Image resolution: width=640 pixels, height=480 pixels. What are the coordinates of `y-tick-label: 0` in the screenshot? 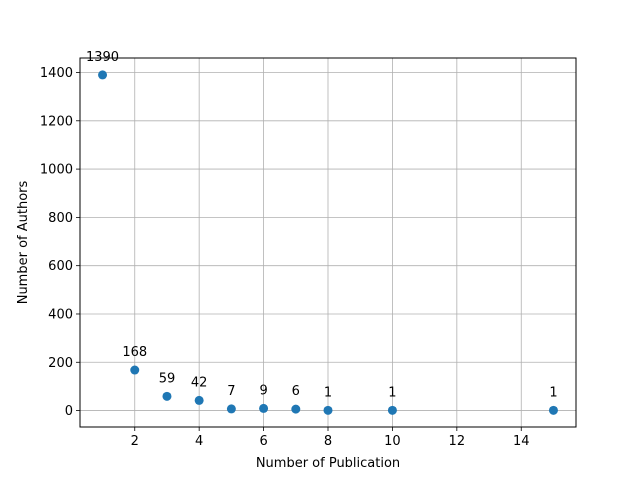 It's located at (69, 411).